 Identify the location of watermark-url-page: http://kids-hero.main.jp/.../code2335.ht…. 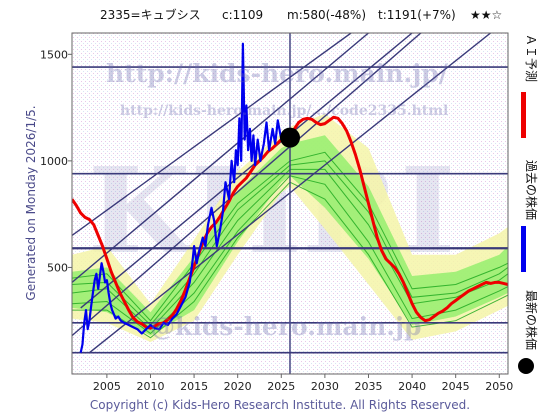
(284, 111).